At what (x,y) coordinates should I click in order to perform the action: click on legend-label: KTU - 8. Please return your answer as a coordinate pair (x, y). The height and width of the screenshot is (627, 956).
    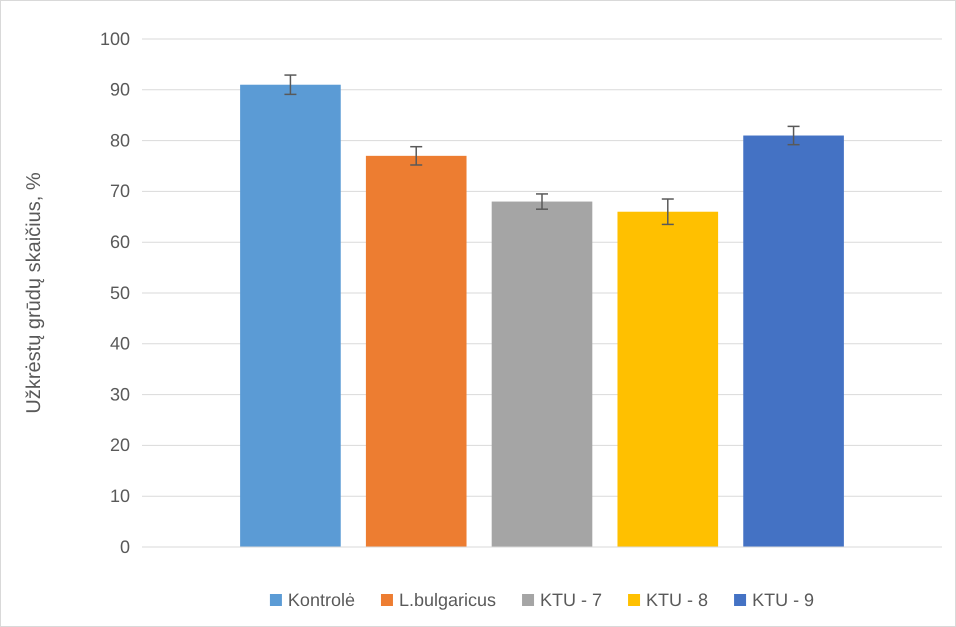
    Looking at the image, I should click on (677, 600).